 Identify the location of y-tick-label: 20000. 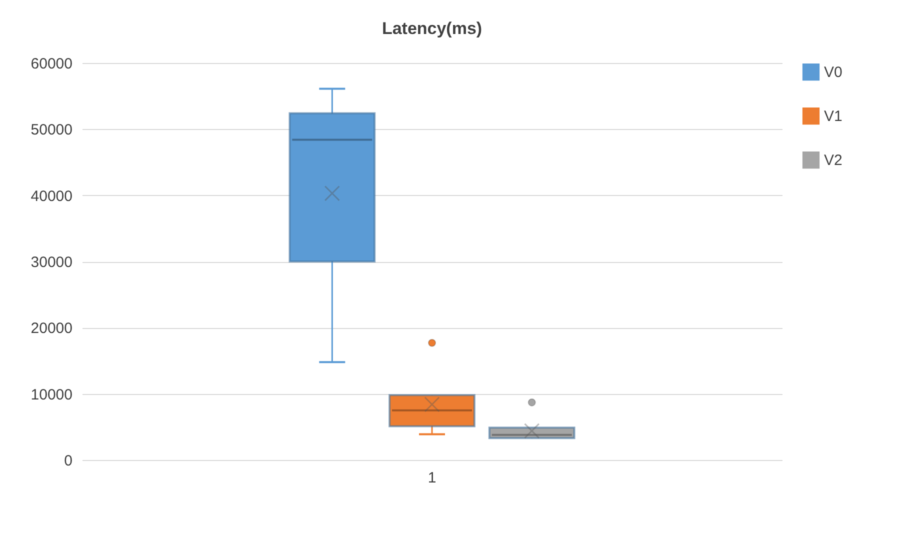
(51, 329).